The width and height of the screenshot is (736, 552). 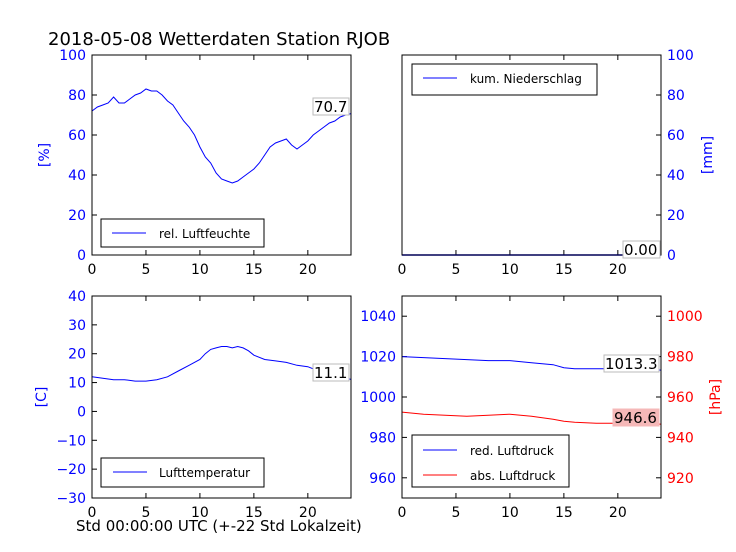 I want to click on humidity-legend: rel. Luftfeuchte, so click(x=182, y=233).